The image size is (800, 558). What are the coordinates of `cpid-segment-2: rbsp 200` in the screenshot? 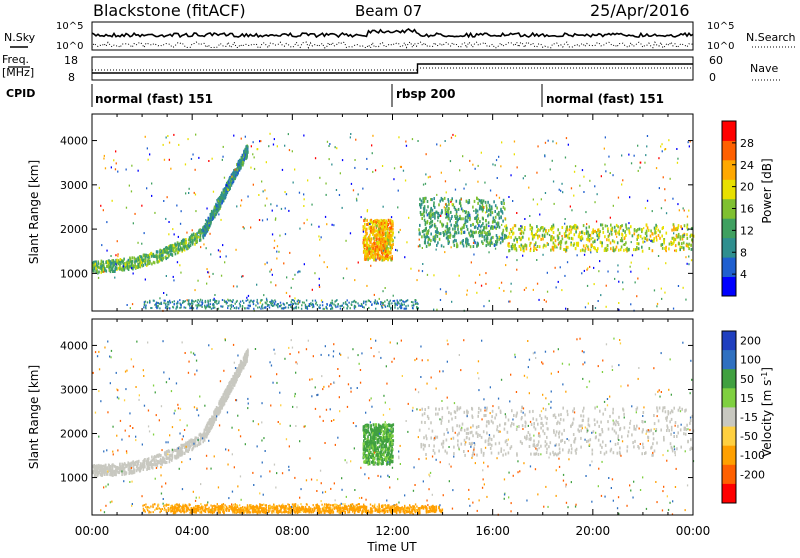 It's located at (425, 94).